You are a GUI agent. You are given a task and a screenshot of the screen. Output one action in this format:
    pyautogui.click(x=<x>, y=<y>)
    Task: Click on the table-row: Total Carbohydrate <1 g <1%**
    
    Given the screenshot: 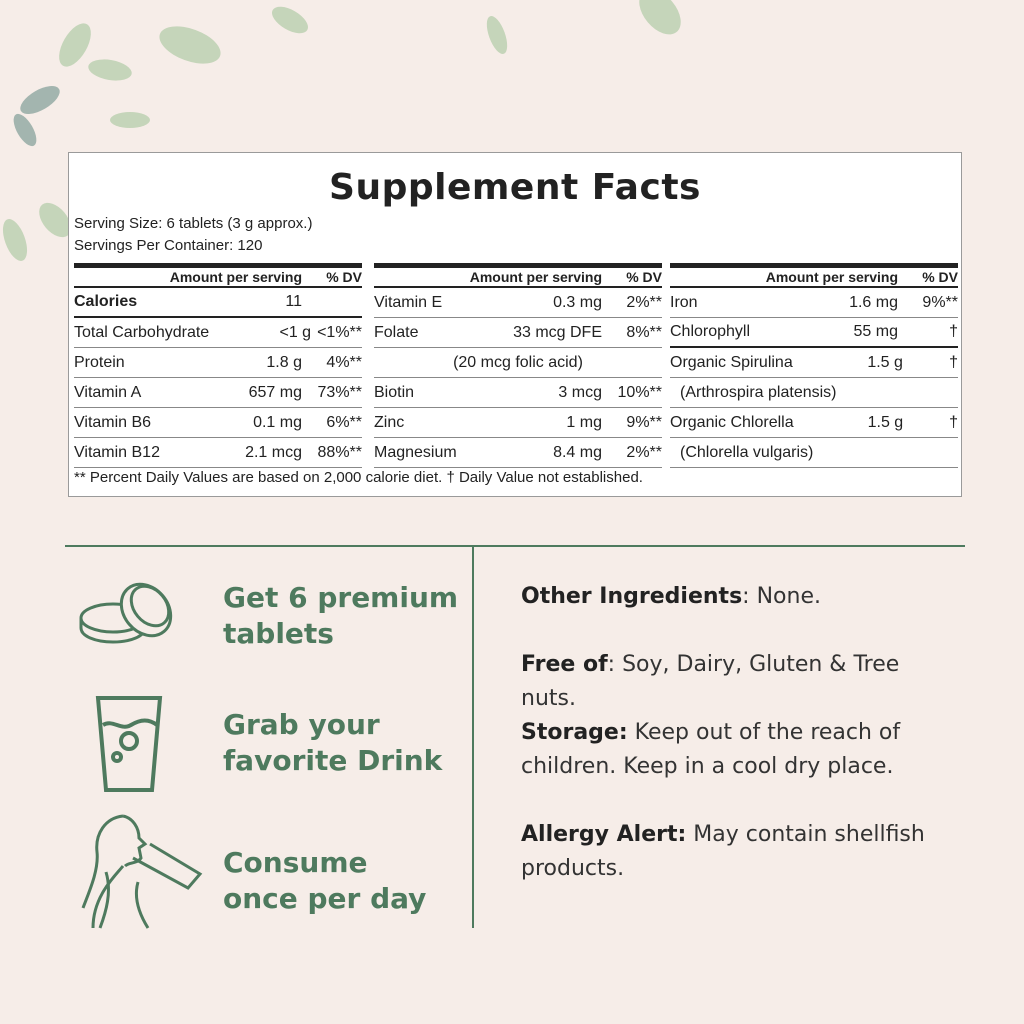 What is the action you would take?
    pyautogui.click(x=218, y=333)
    